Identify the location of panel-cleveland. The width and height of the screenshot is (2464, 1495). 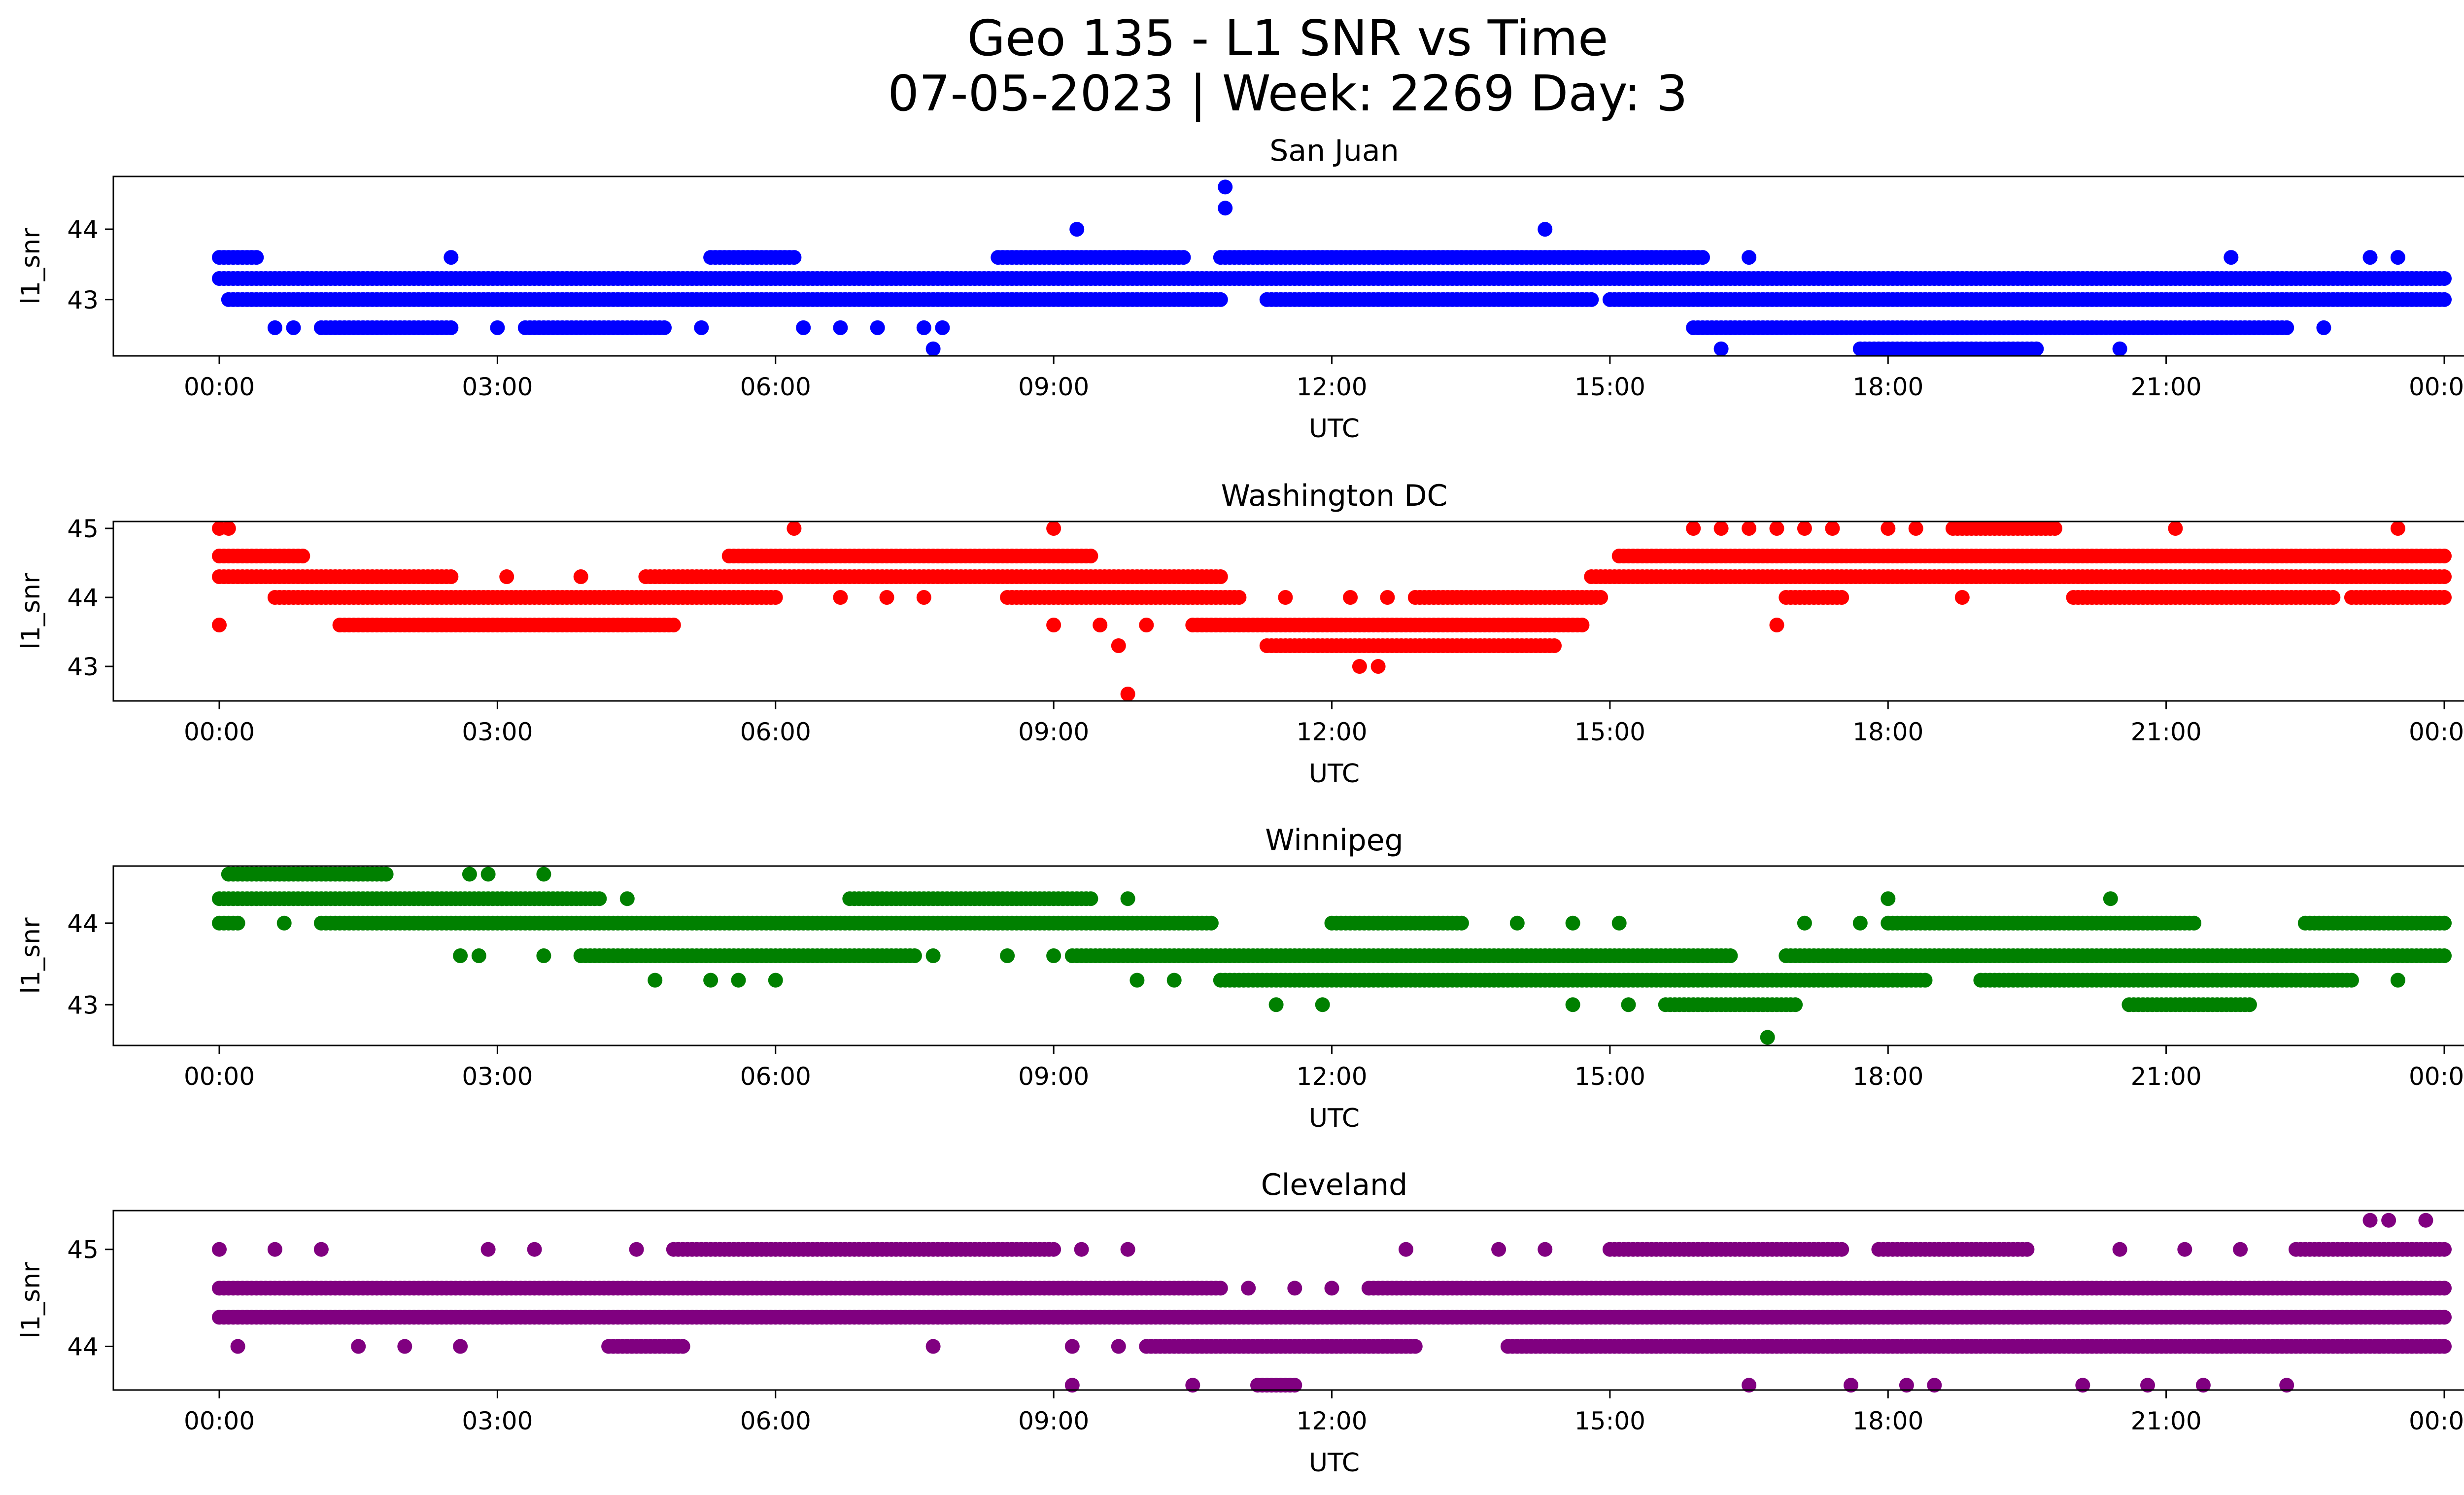
(1284, 1304).